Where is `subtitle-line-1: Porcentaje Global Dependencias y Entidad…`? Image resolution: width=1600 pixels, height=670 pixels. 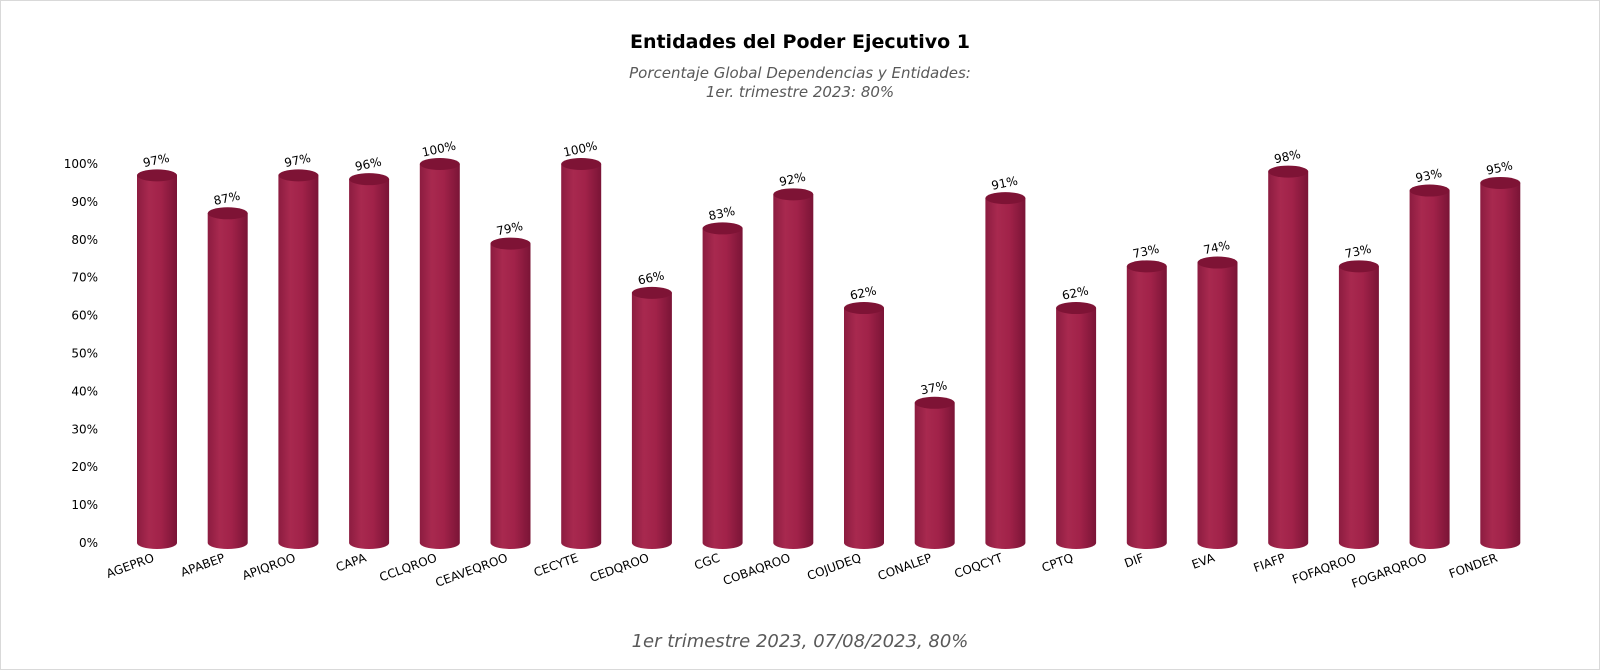 subtitle-line-1: Porcentaje Global Dependencias y Entidad… is located at coordinates (800, 73).